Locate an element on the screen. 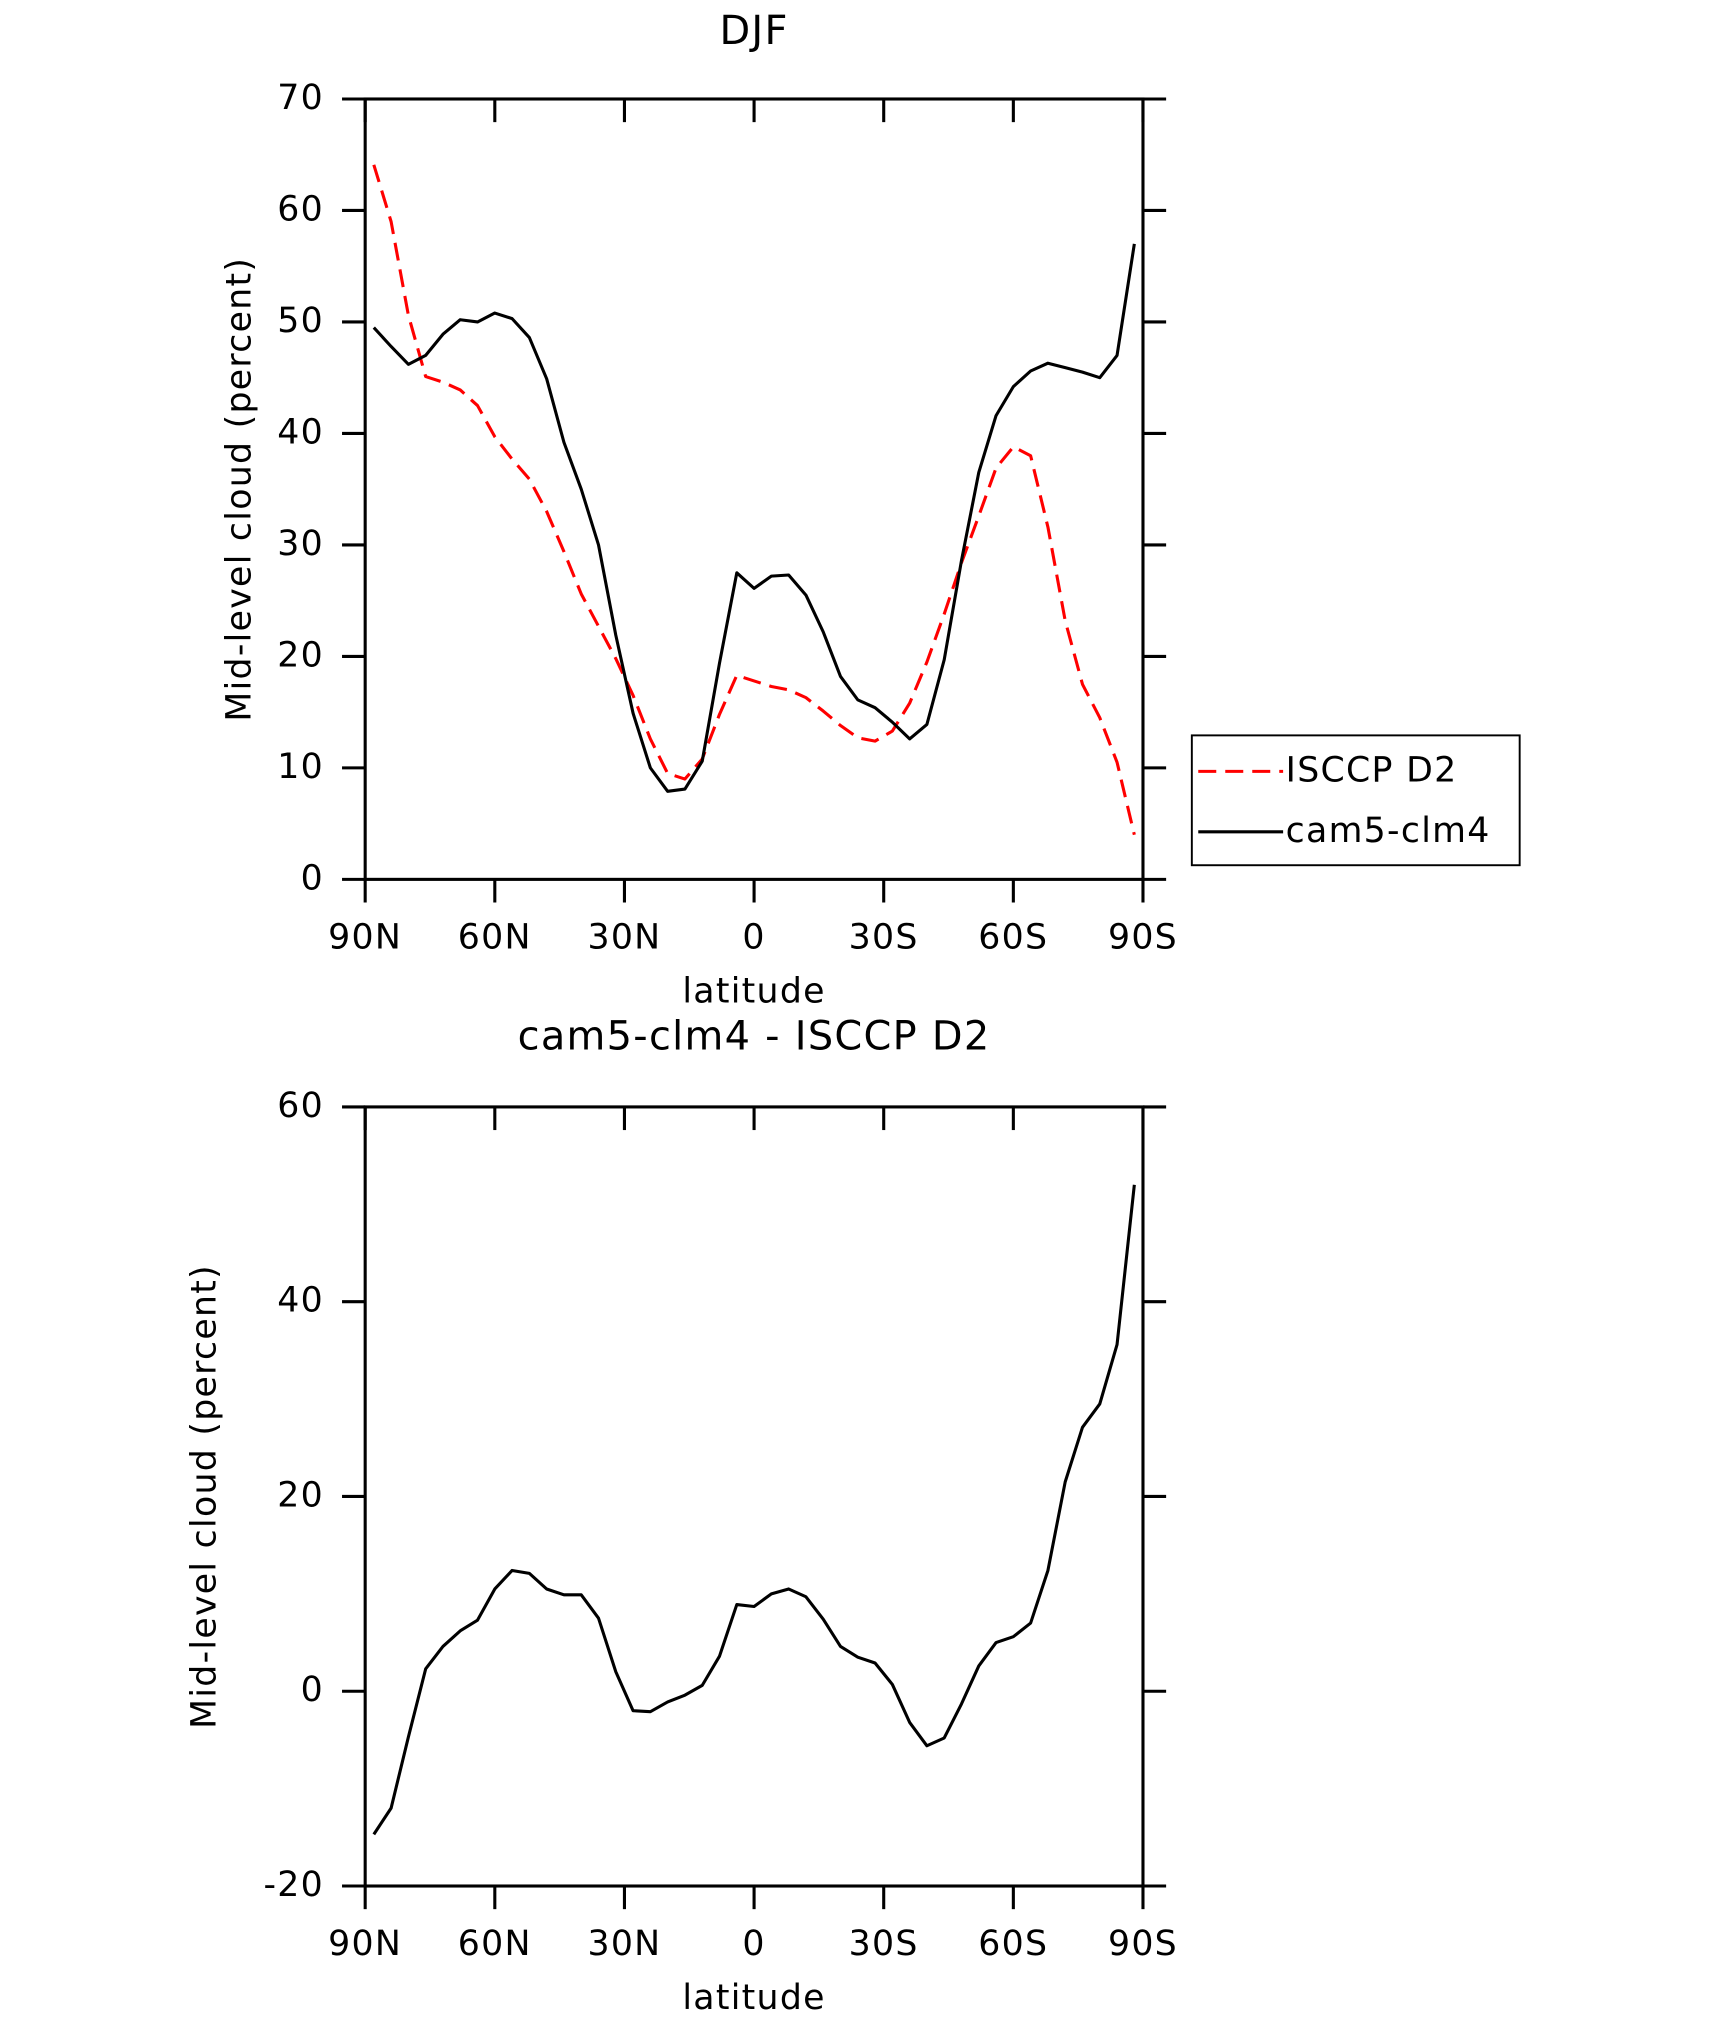 The width and height of the screenshot is (1710, 2021). legend-box is located at coordinates (1355, 800).